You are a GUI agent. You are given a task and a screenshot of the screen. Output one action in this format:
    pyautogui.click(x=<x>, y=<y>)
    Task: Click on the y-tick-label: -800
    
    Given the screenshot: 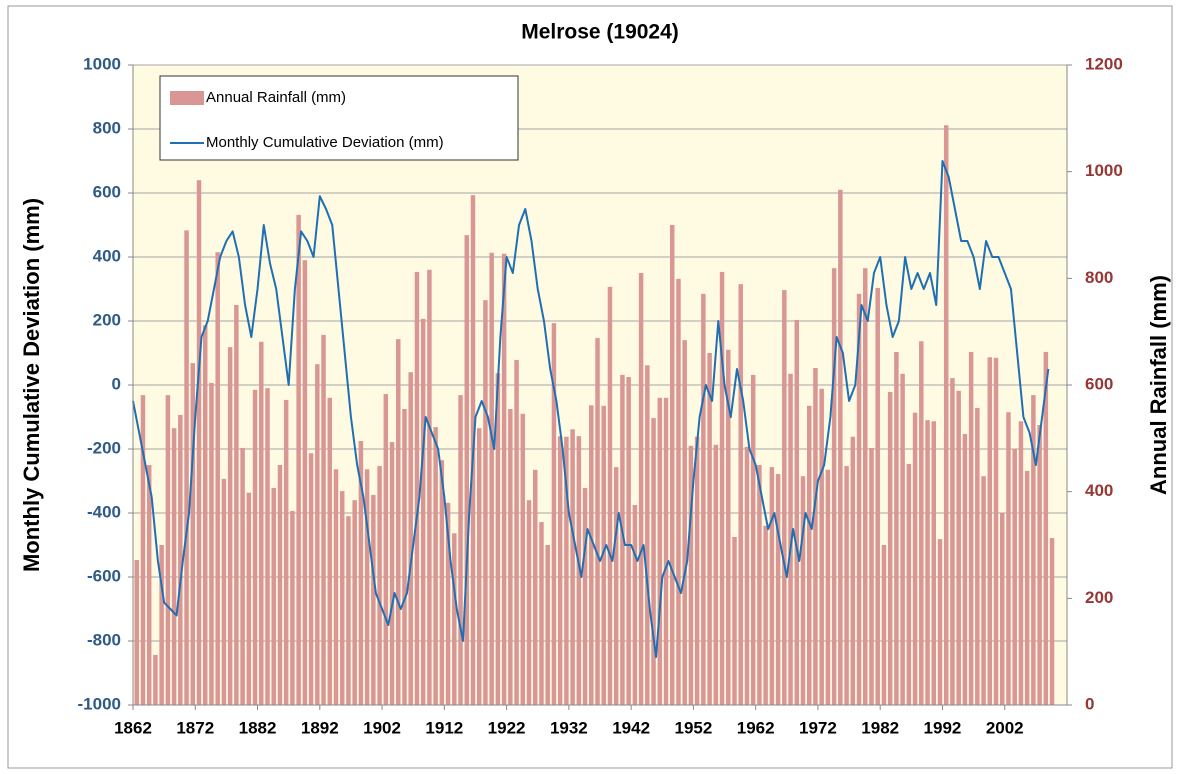 What is the action you would take?
    pyautogui.click(x=104, y=639)
    